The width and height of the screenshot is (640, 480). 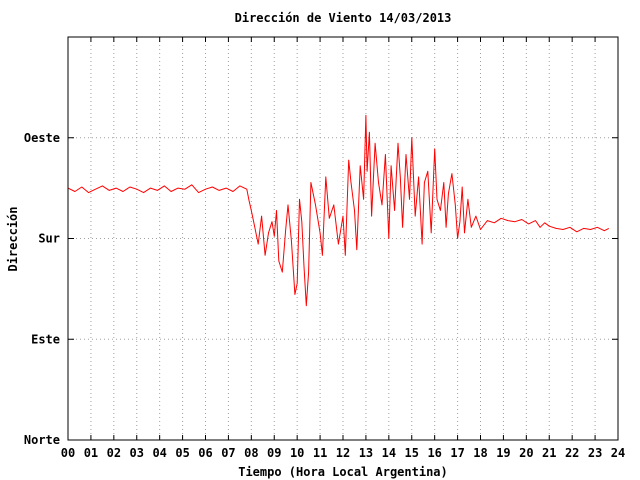 What do you see at coordinates (389, 453) in the screenshot?
I see `x-tick-label: 14` at bounding box center [389, 453].